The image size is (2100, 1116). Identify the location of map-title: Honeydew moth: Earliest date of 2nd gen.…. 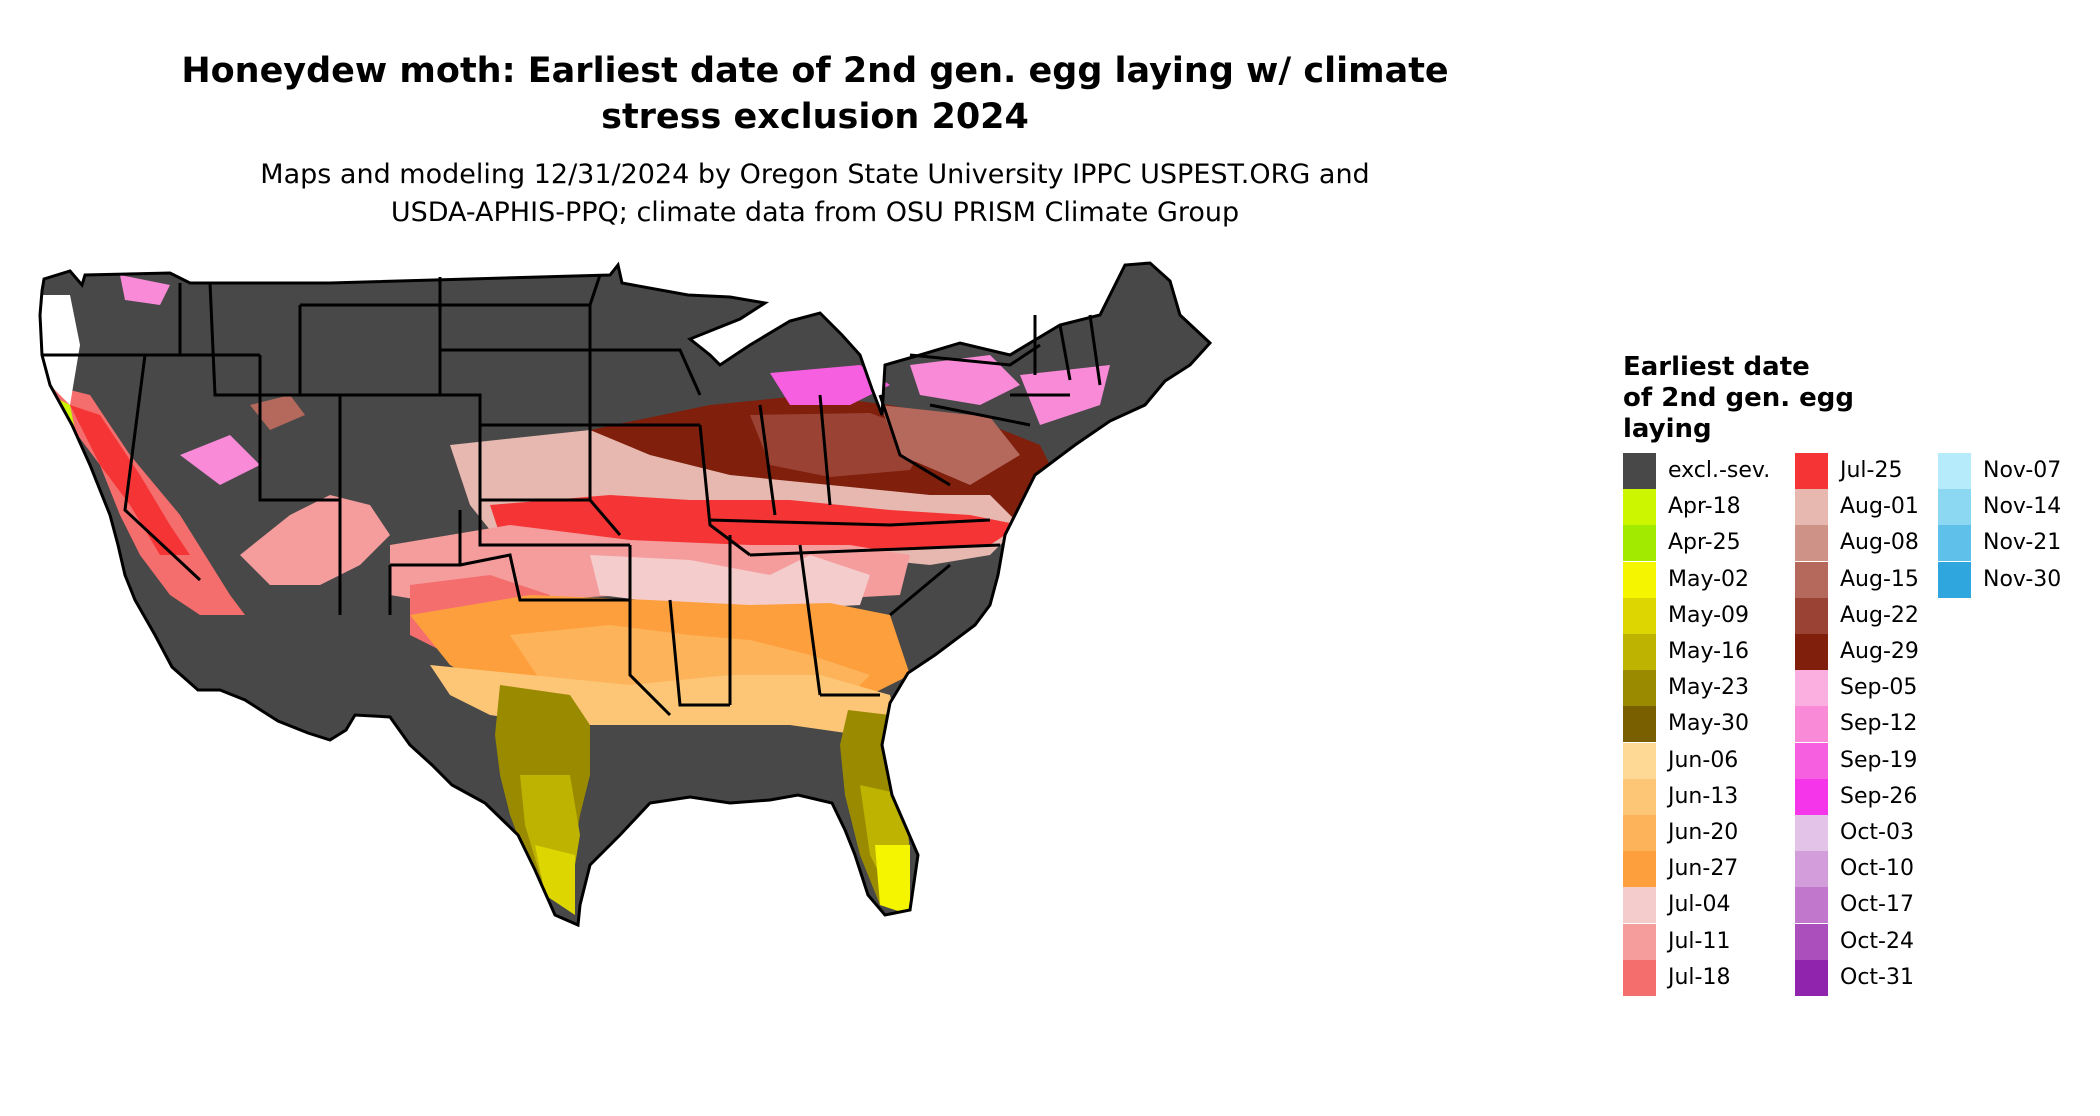
(815, 94).